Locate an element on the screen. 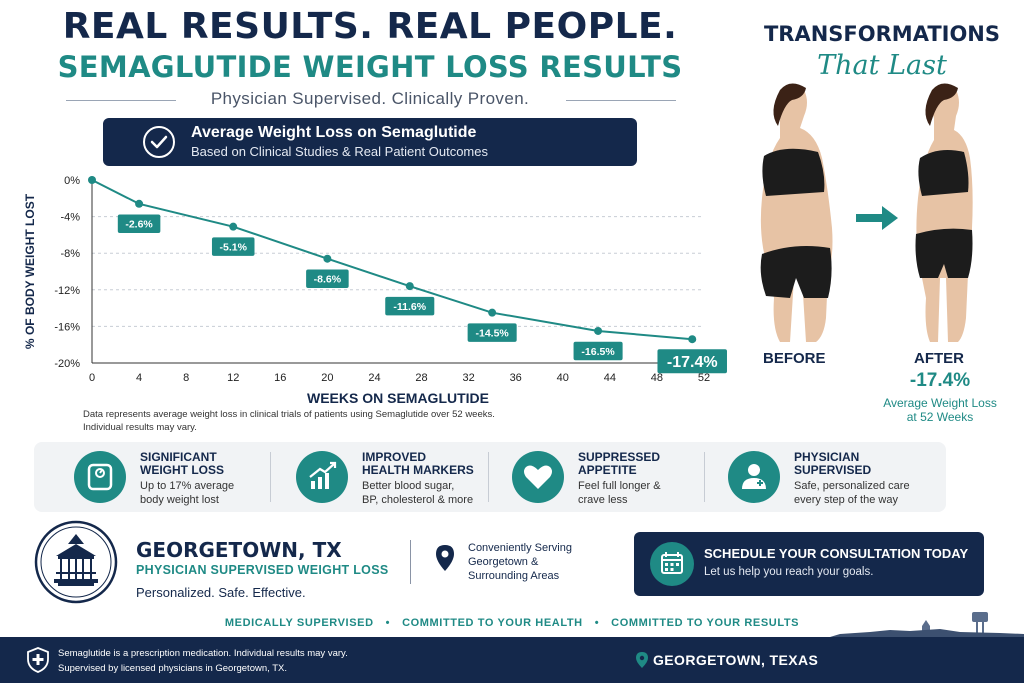 The image size is (1024, 683). skyline-illustration is located at coordinates (927, 624).